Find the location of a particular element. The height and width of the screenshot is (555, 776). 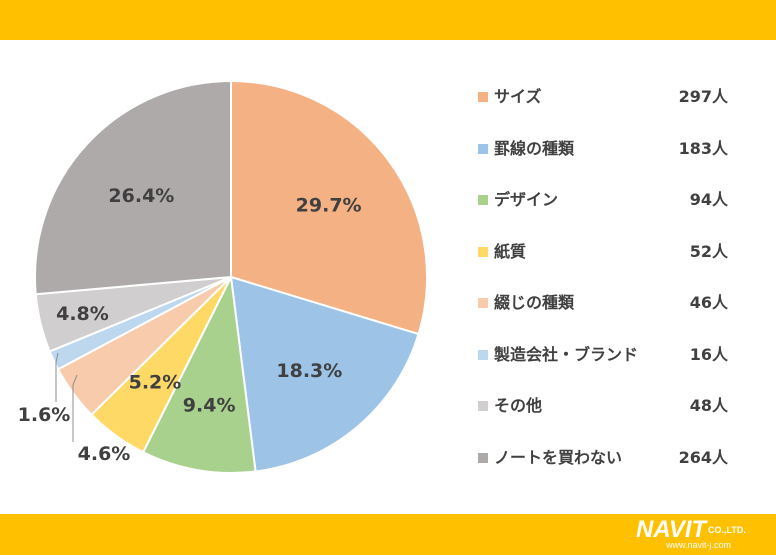

slice-percent-label: 4.6% is located at coordinates (104, 454).